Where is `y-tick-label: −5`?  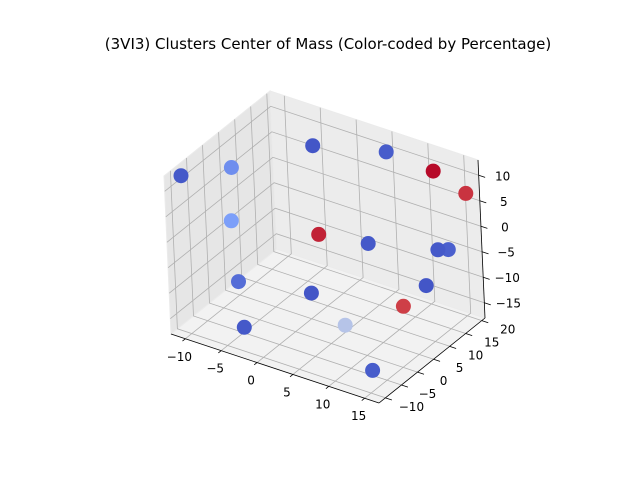
y-tick-label: −5 is located at coordinates (428, 394).